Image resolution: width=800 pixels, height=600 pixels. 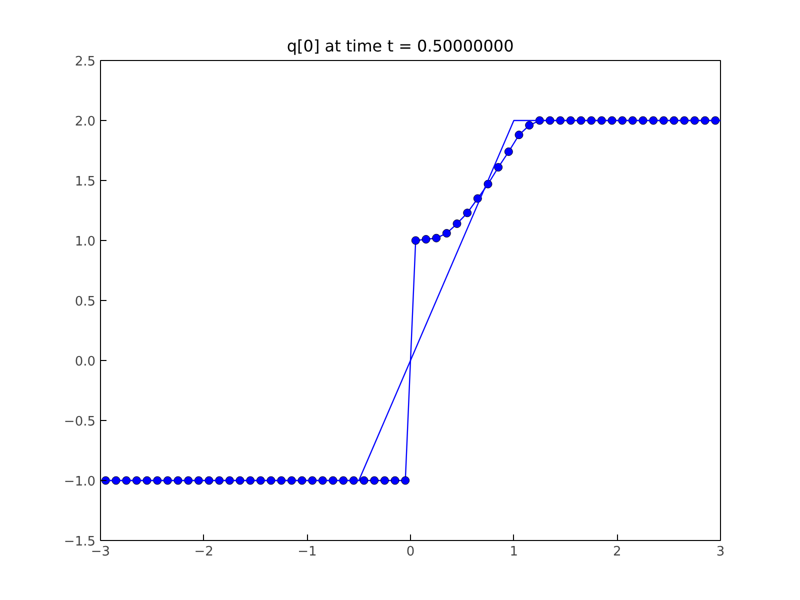 What do you see at coordinates (204, 552) in the screenshot?
I see `x-tick-label: −2` at bounding box center [204, 552].